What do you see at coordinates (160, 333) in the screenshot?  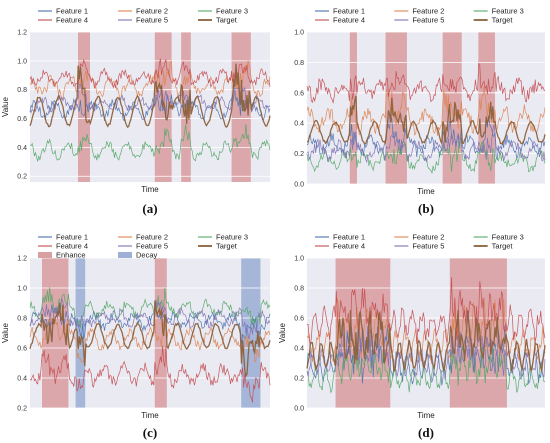 I see `enhance-region` at bounding box center [160, 333].